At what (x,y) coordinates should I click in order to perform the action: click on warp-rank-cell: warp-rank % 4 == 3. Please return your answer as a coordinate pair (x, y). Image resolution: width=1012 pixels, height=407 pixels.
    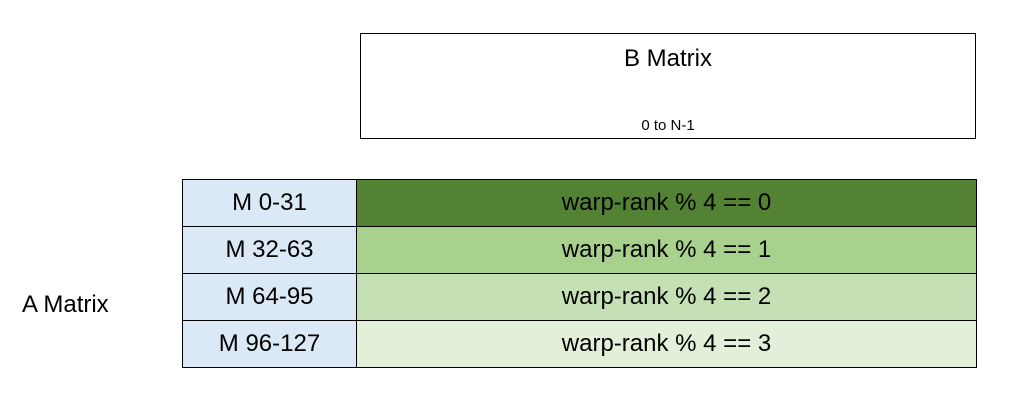
    Looking at the image, I should click on (666, 344).